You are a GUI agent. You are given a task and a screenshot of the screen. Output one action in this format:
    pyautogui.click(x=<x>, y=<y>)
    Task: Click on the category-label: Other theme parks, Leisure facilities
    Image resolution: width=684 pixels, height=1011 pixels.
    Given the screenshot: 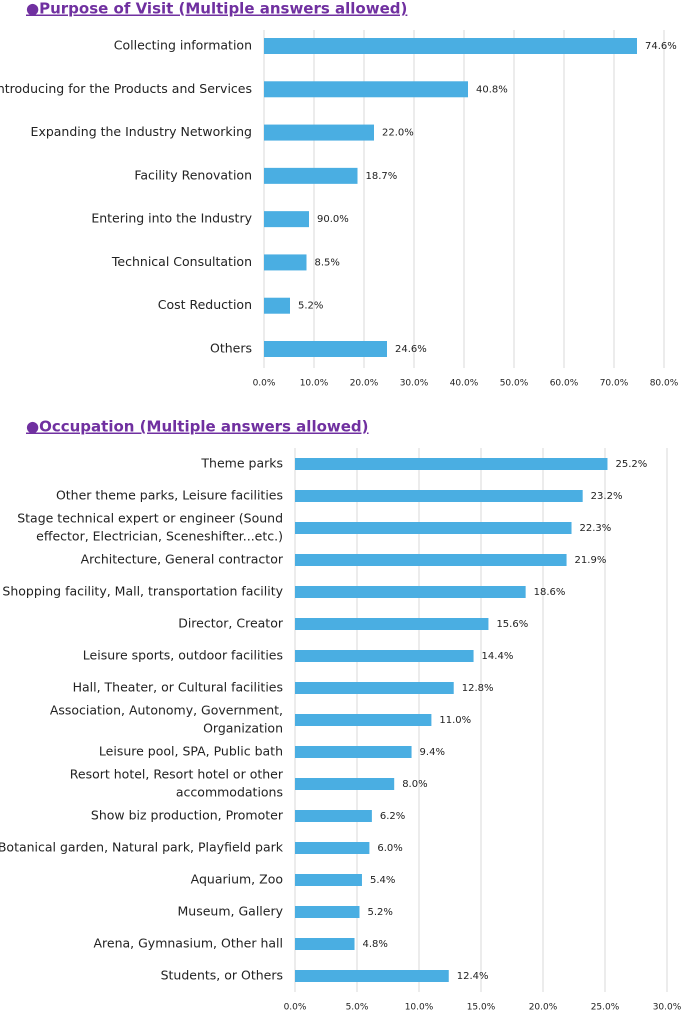 What is the action you would take?
    pyautogui.click(x=169, y=495)
    